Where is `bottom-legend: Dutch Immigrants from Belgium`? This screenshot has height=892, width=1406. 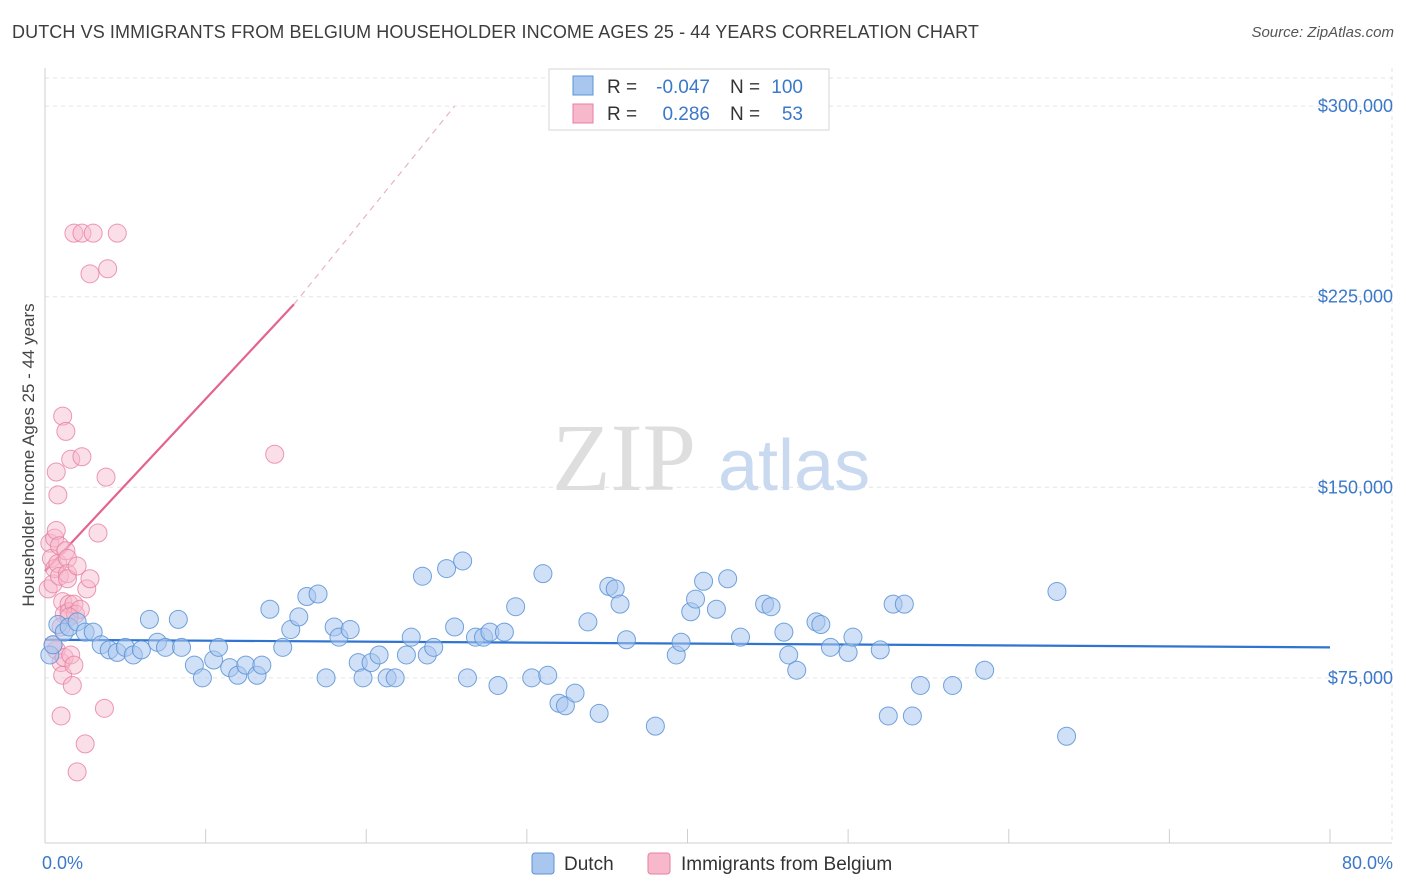
bottom-legend: Dutch Immigrants from Belgium is located at coordinates (711, 863).